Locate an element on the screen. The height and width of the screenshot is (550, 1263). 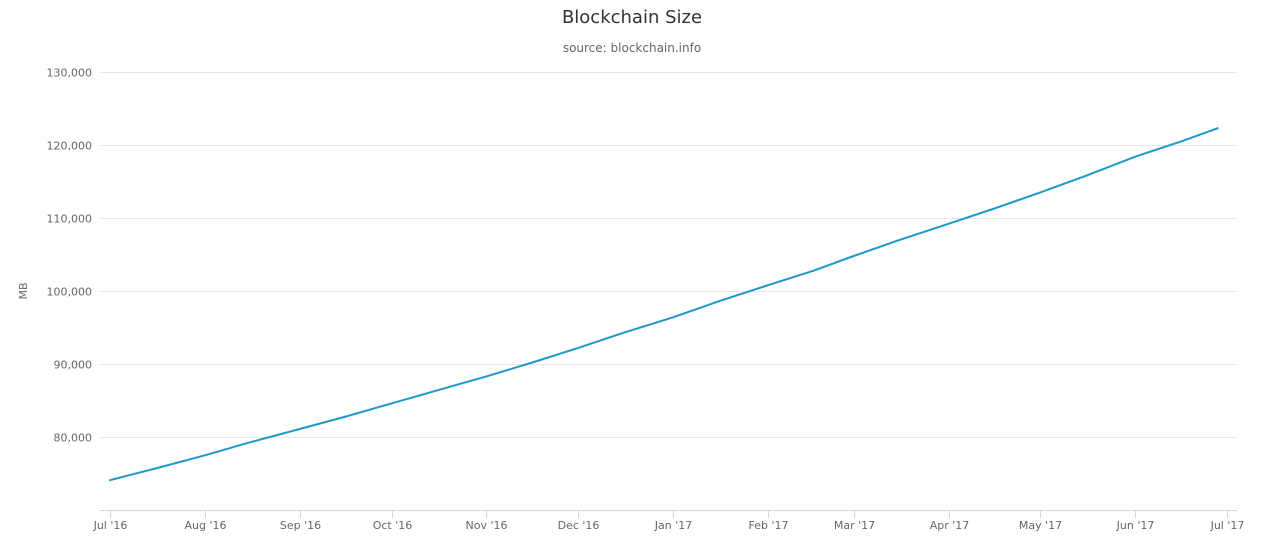
x-tick-label: Feb '17 is located at coordinates (769, 525).